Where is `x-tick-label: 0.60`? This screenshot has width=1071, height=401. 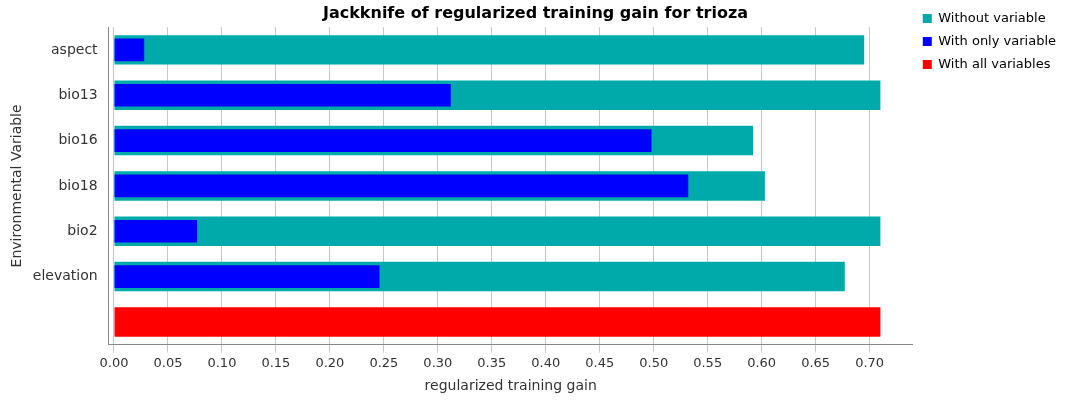
x-tick-label: 0.60 is located at coordinates (762, 362).